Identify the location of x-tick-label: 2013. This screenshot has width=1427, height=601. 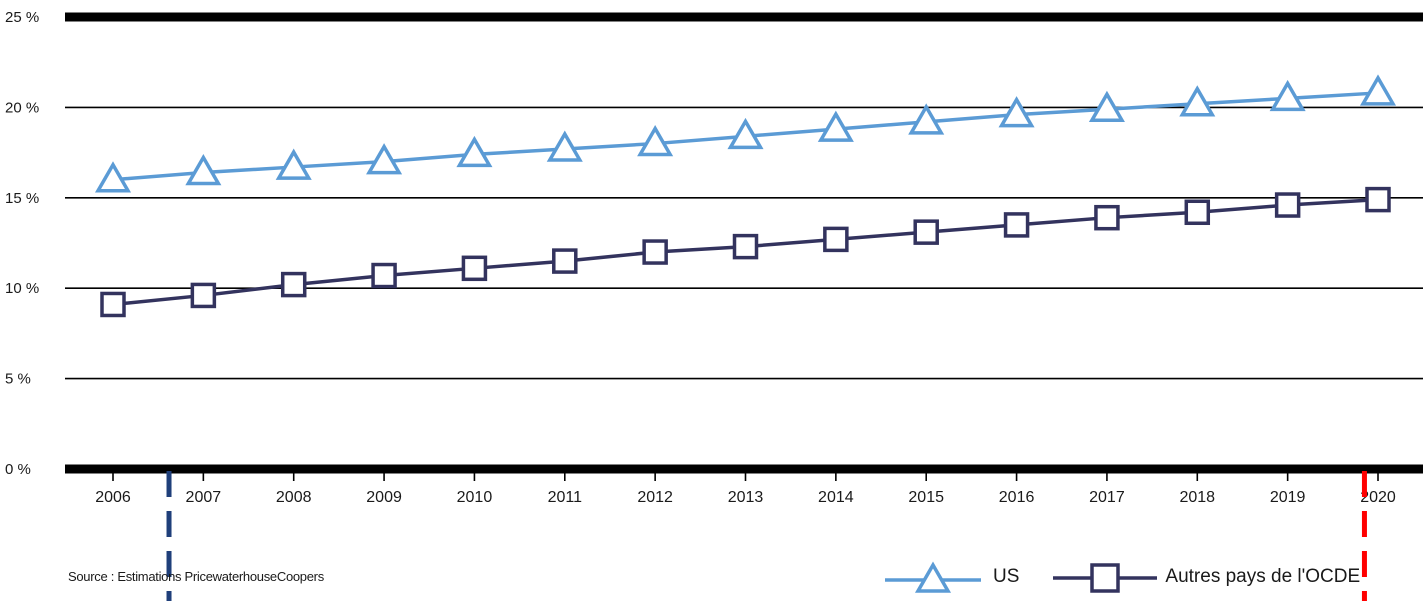
(746, 497).